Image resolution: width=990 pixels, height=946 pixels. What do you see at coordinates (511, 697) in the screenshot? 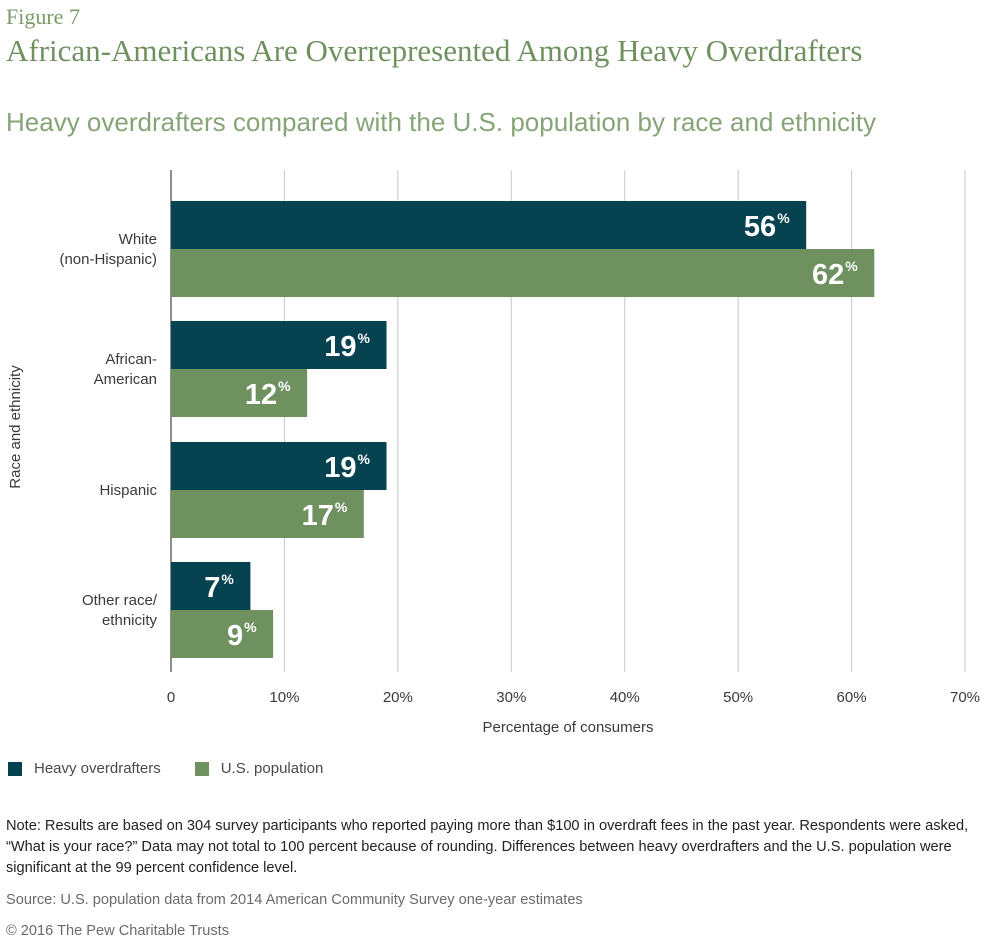
I see `x-tick-label: 30%` at bounding box center [511, 697].